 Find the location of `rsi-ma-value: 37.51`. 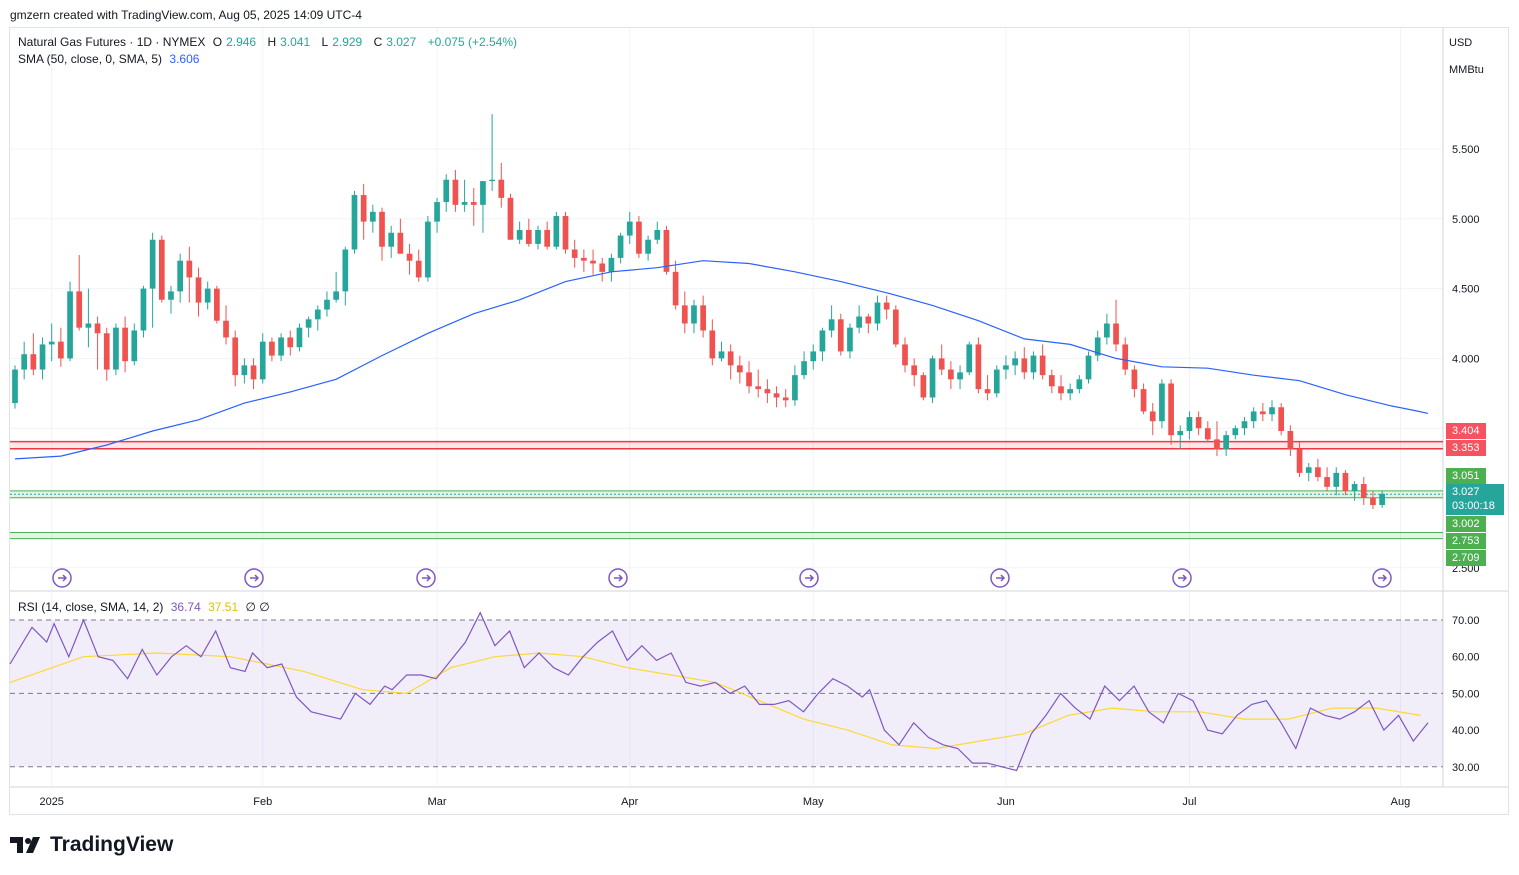

rsi-ma-value: 37.51 is located at coordinates (223, 607).